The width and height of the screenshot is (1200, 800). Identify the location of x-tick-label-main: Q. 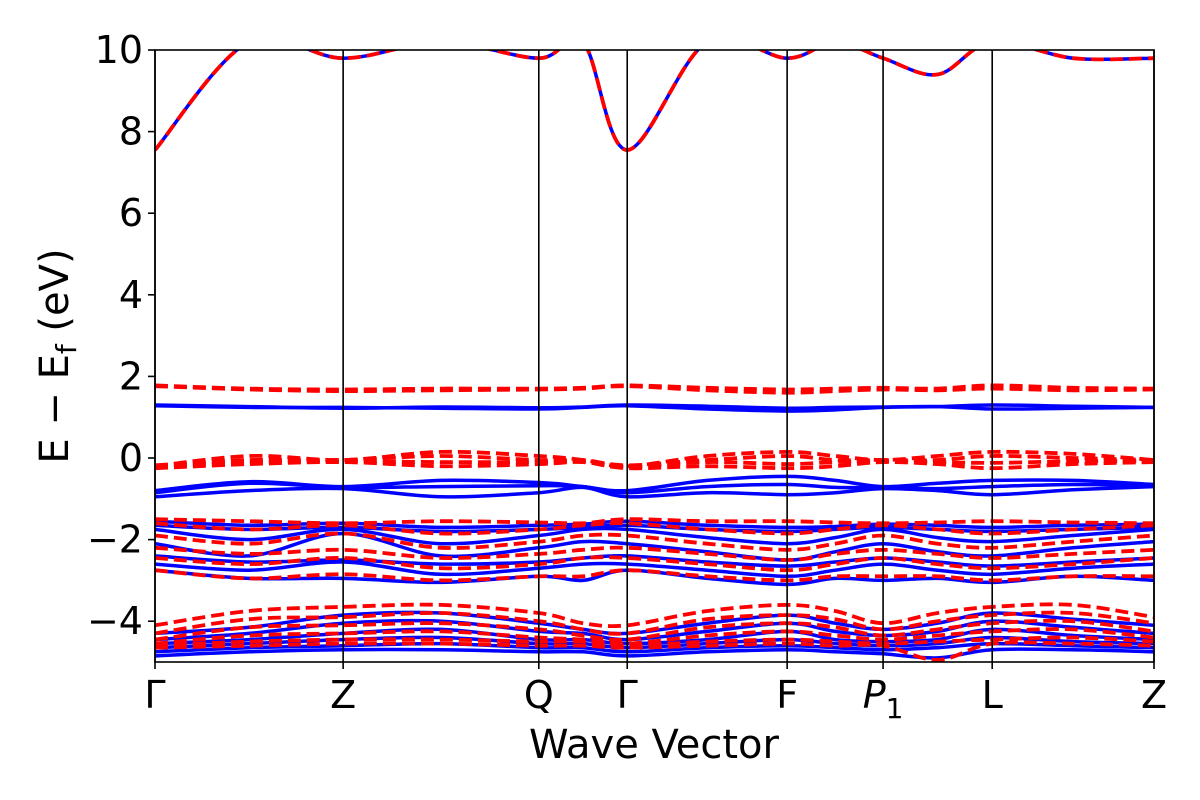
(539, 695).